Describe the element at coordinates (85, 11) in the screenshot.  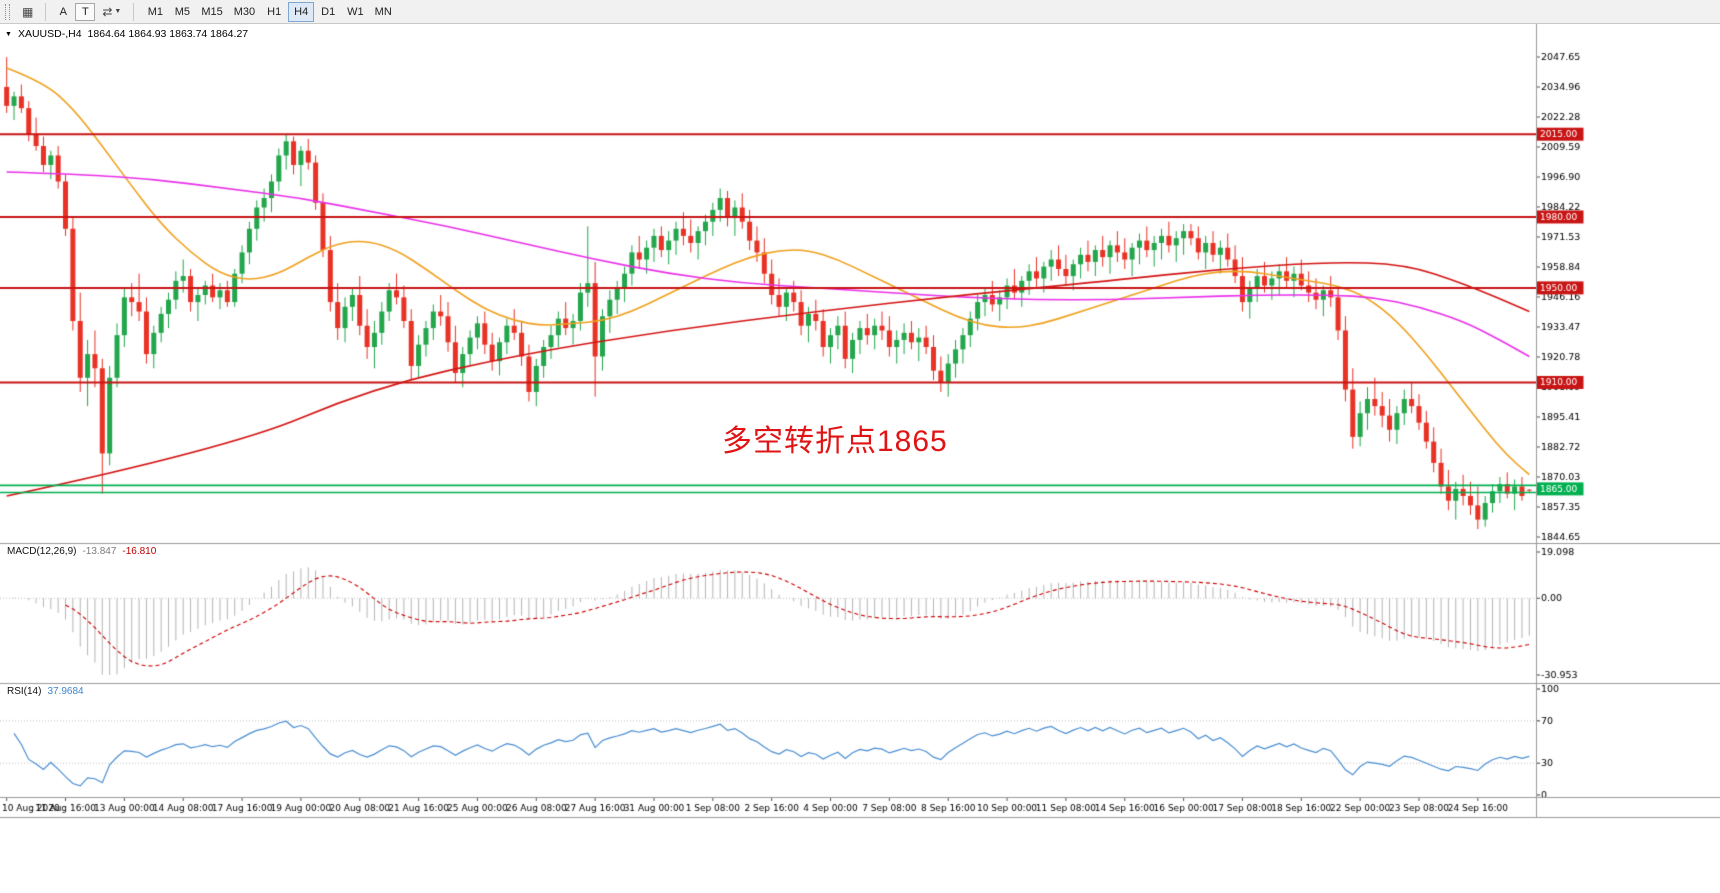
I see `text-tool-button: T` at that location.